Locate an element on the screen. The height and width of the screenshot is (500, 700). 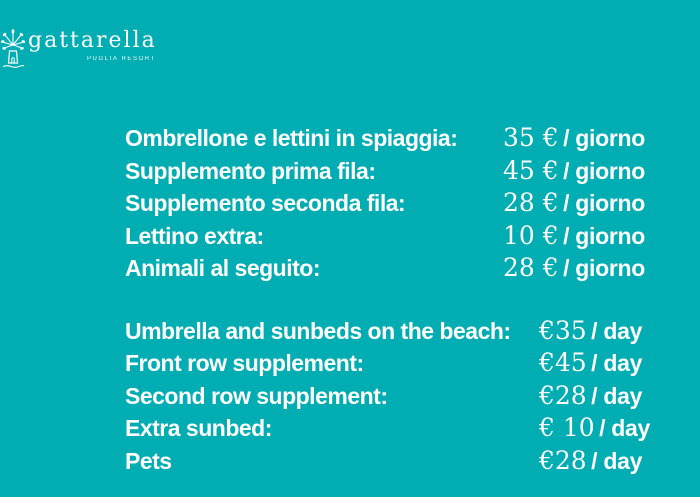
brand-text: gattarella PUGLIA RESORT is located at coordinates (92, 45).